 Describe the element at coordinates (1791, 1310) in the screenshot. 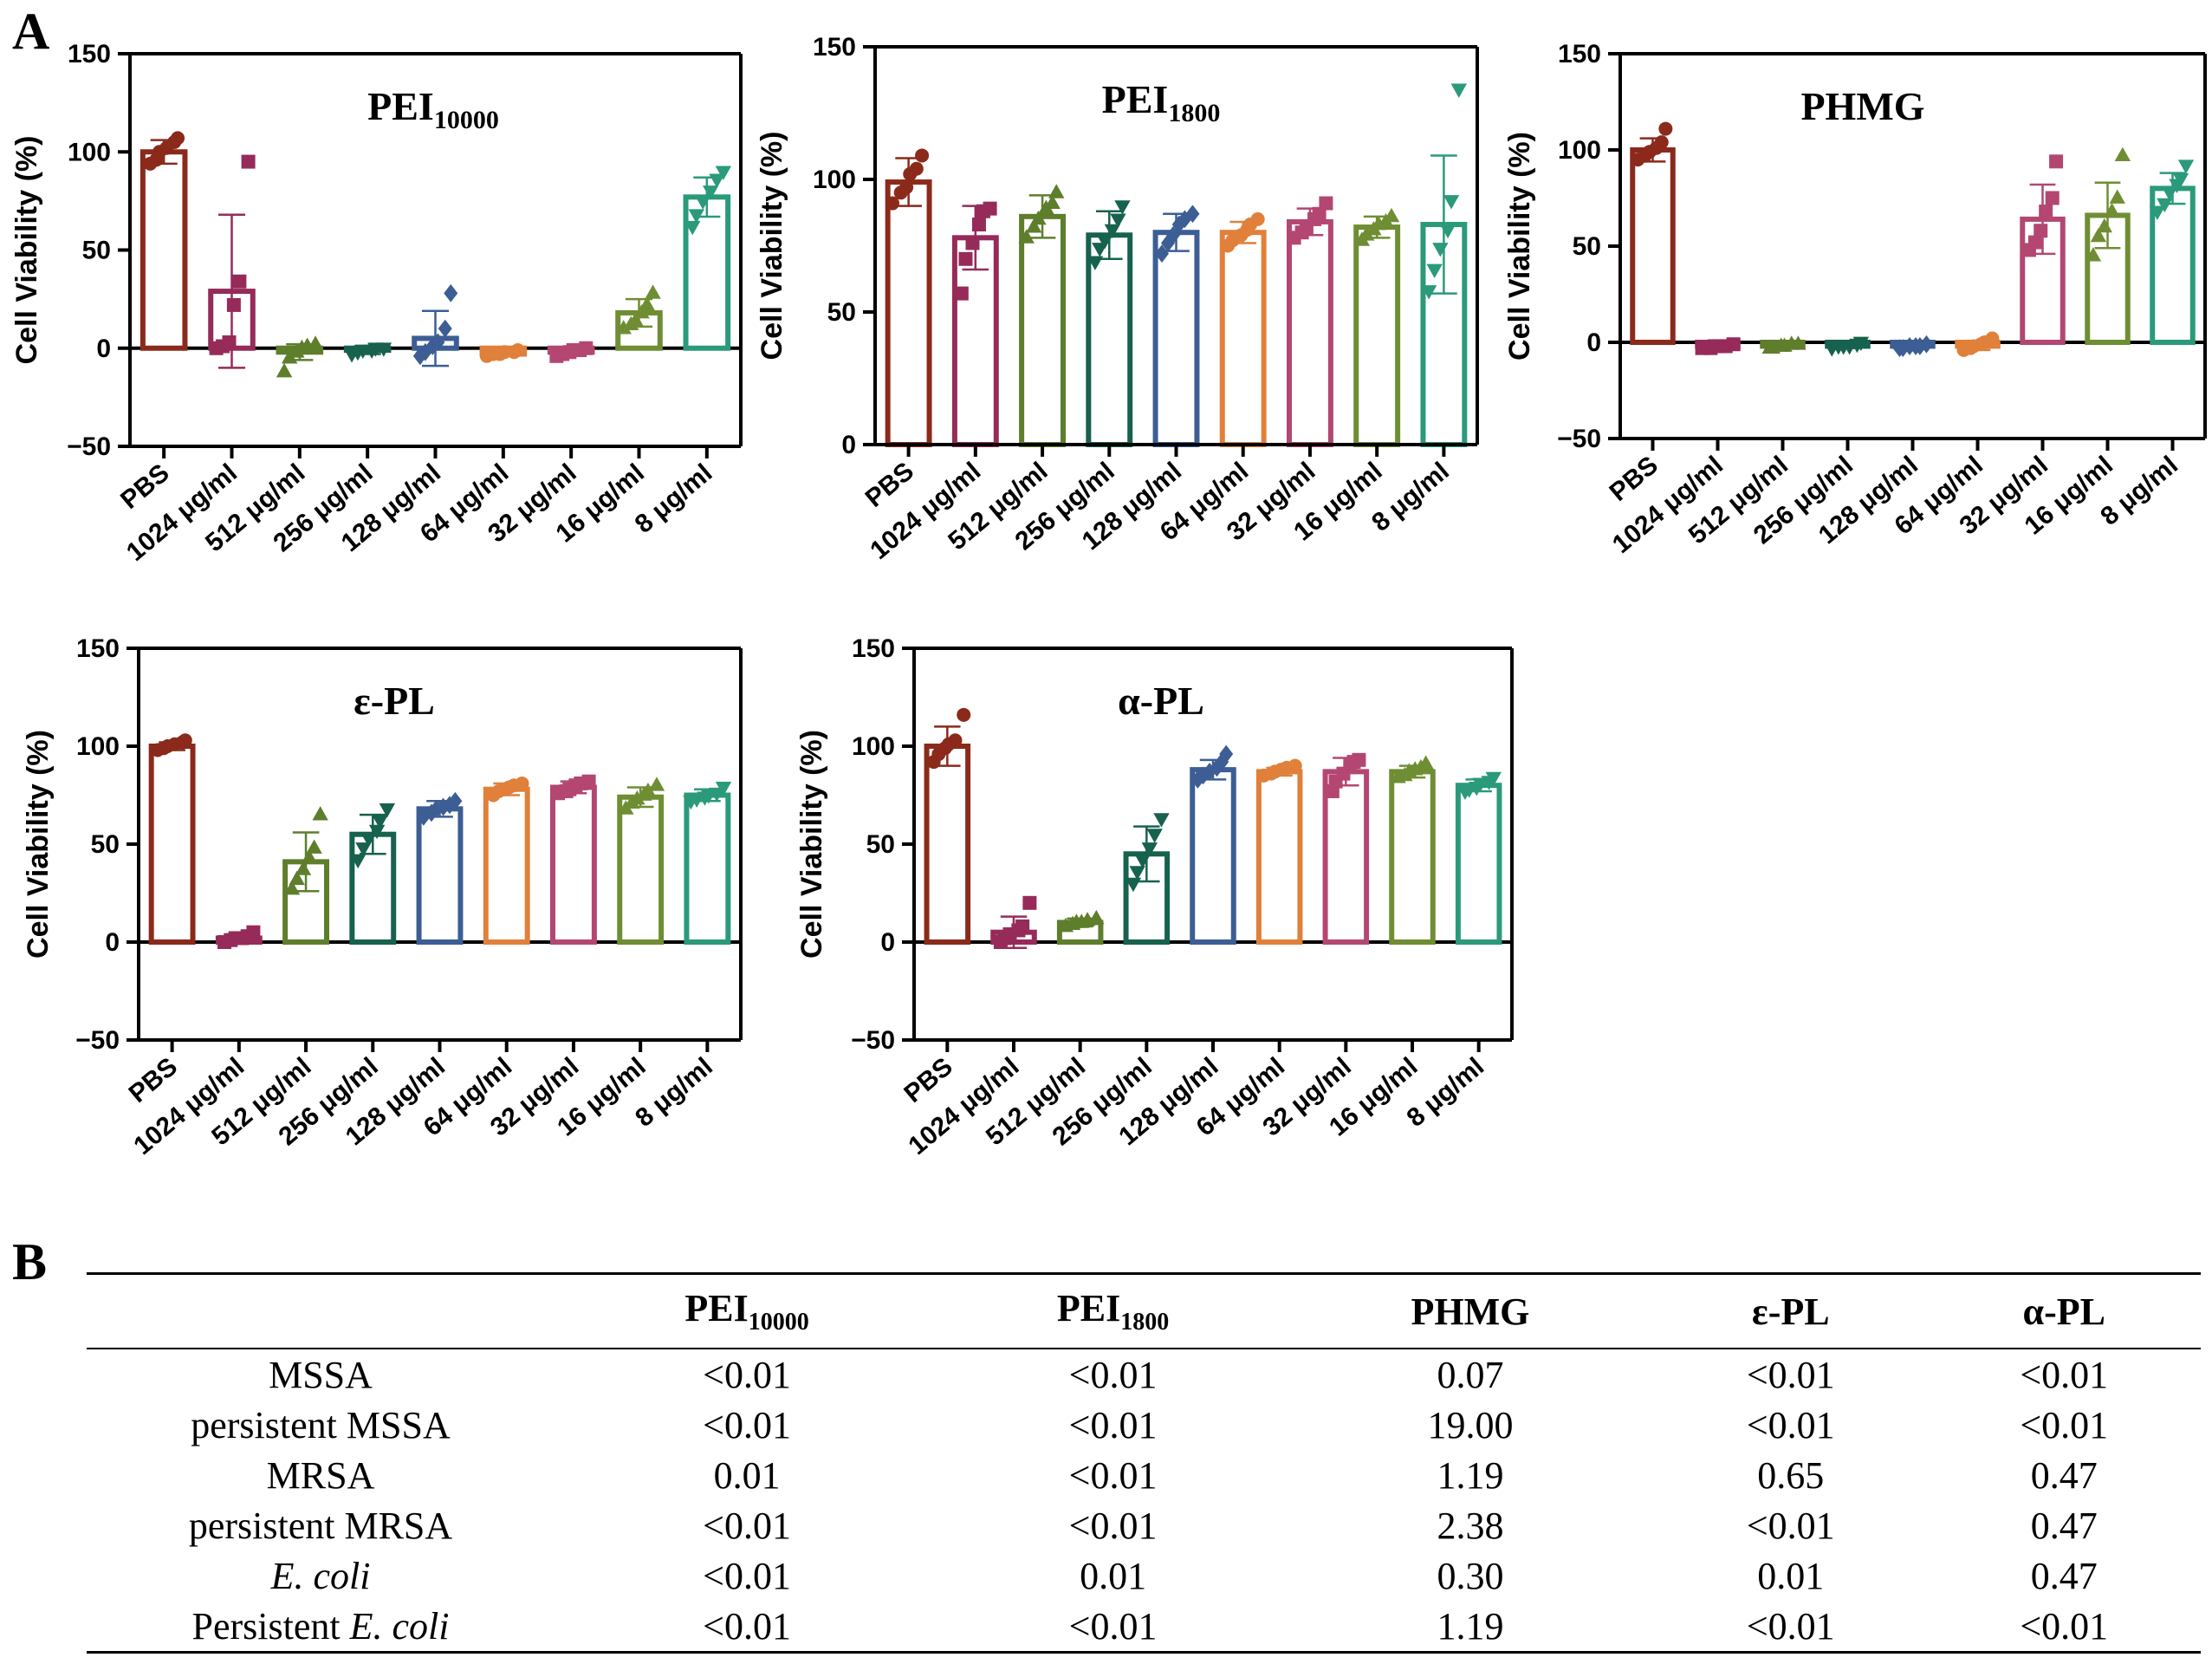

I see `table-header-epsilon-pl: ε-PL` at that location.